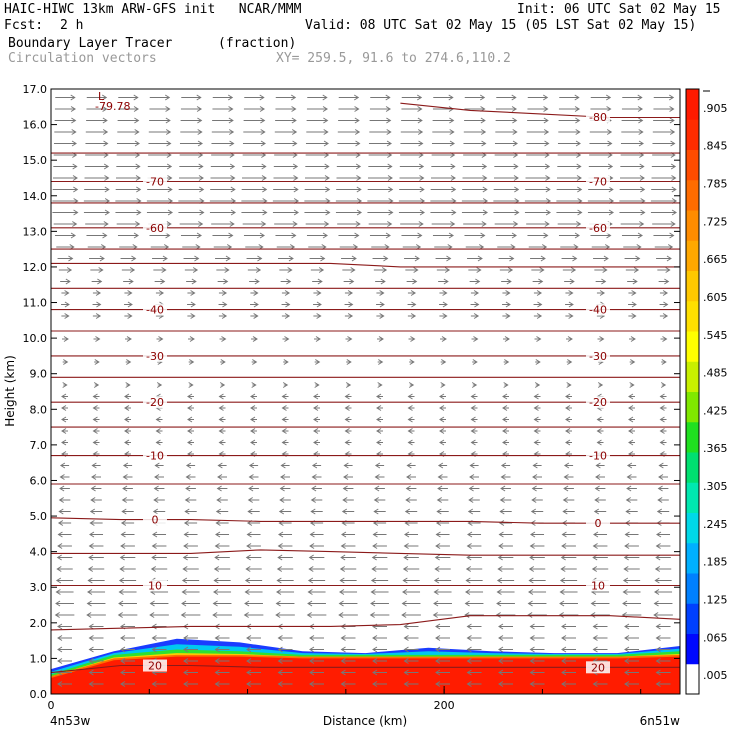  I want to click on x-axis: 0 200, so click(345, 699).